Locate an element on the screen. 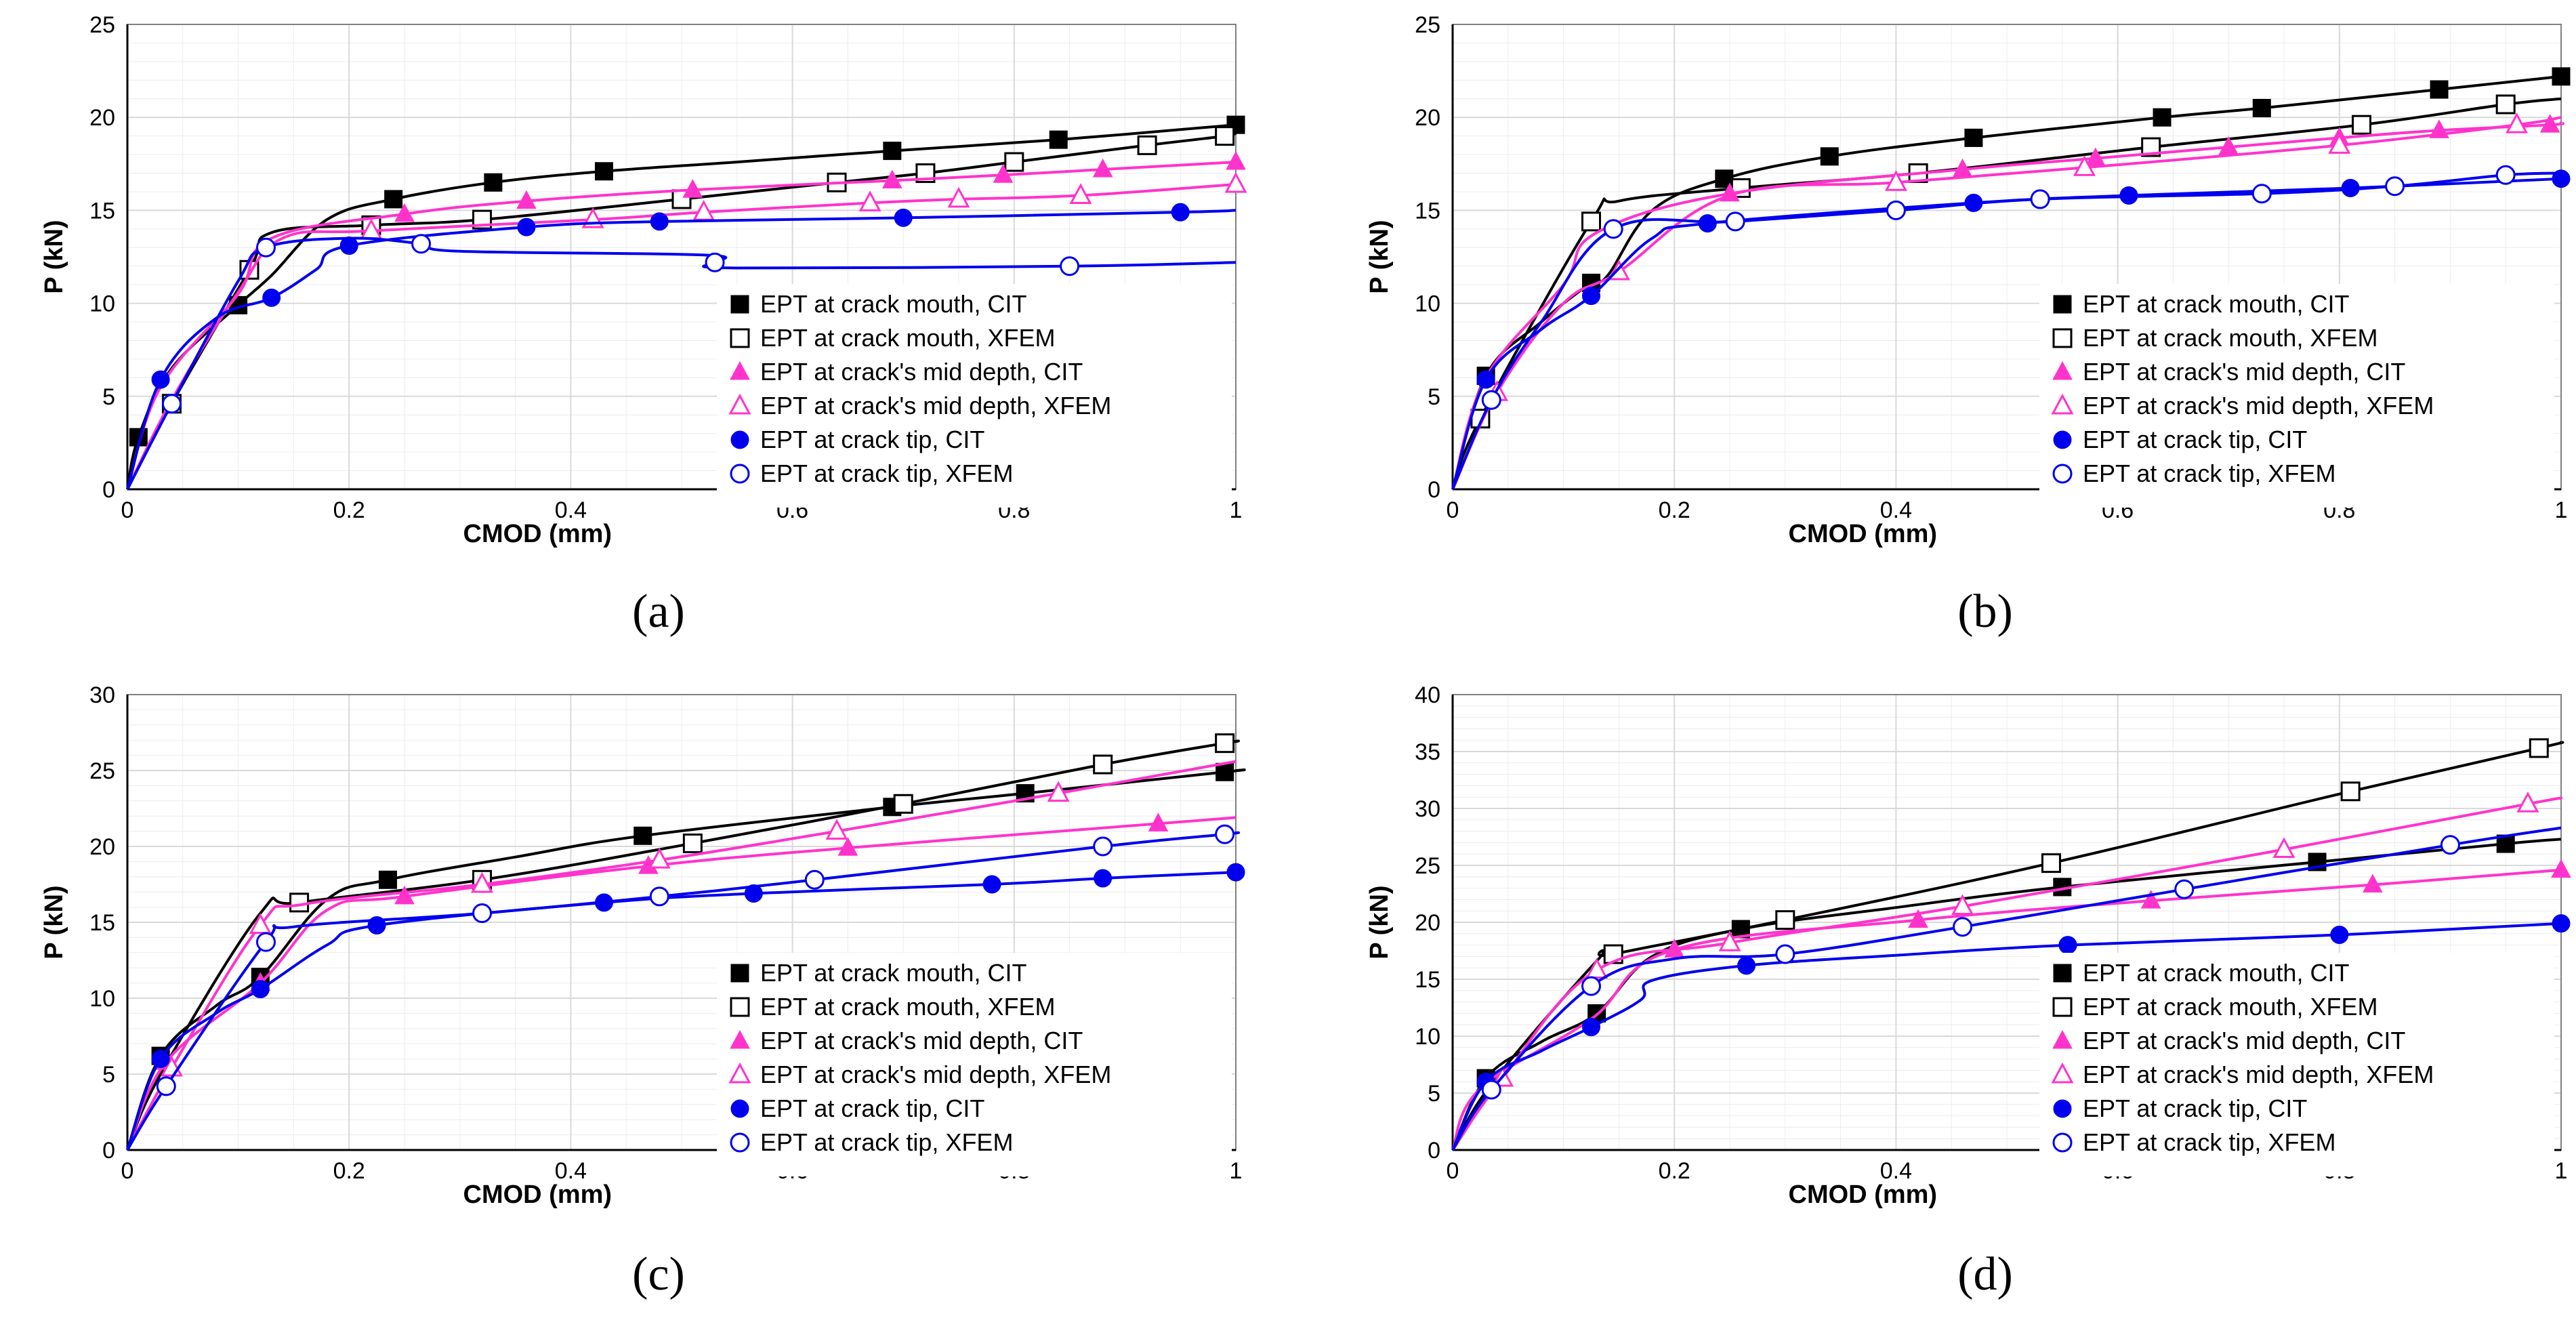 The height and width of the screenshot is (1335, 2576). y-tick-label: 20 is located at coordinates (1427, 923).